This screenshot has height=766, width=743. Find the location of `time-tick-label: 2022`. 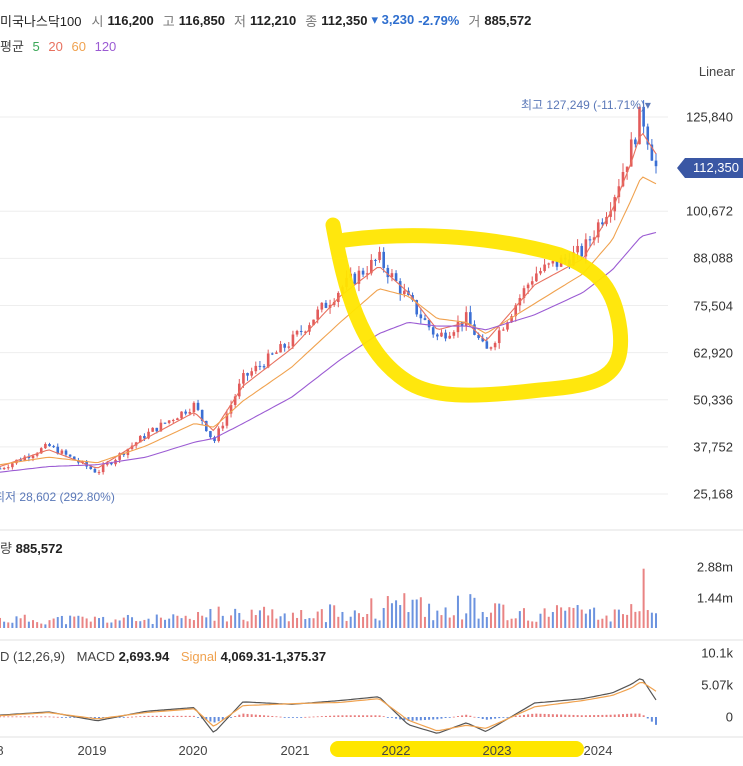

time-tick-label: 2022 is located at coordinates (396, 750).